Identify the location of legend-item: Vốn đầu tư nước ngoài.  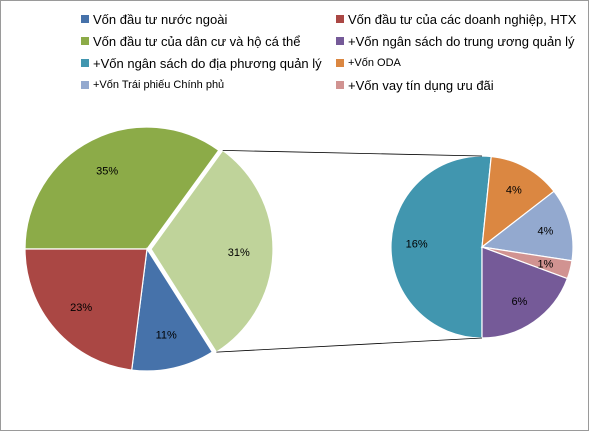
(208, 19).